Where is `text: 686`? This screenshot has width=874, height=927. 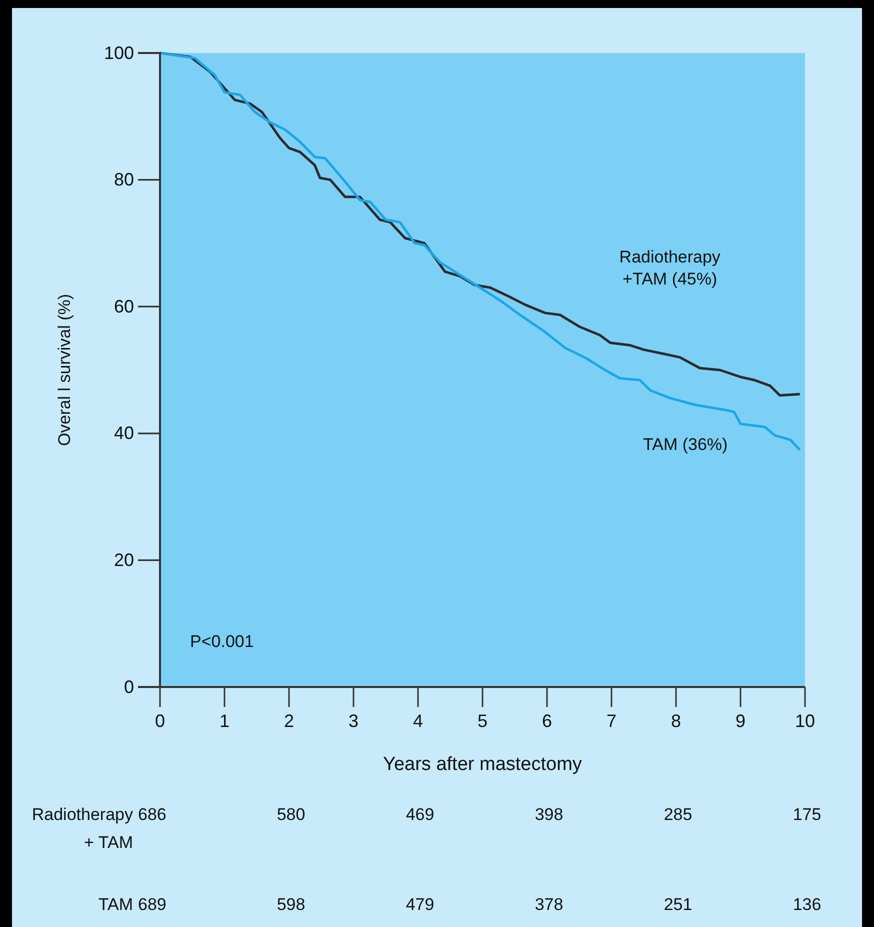
text: 686 is located at coordinates (152, 814).